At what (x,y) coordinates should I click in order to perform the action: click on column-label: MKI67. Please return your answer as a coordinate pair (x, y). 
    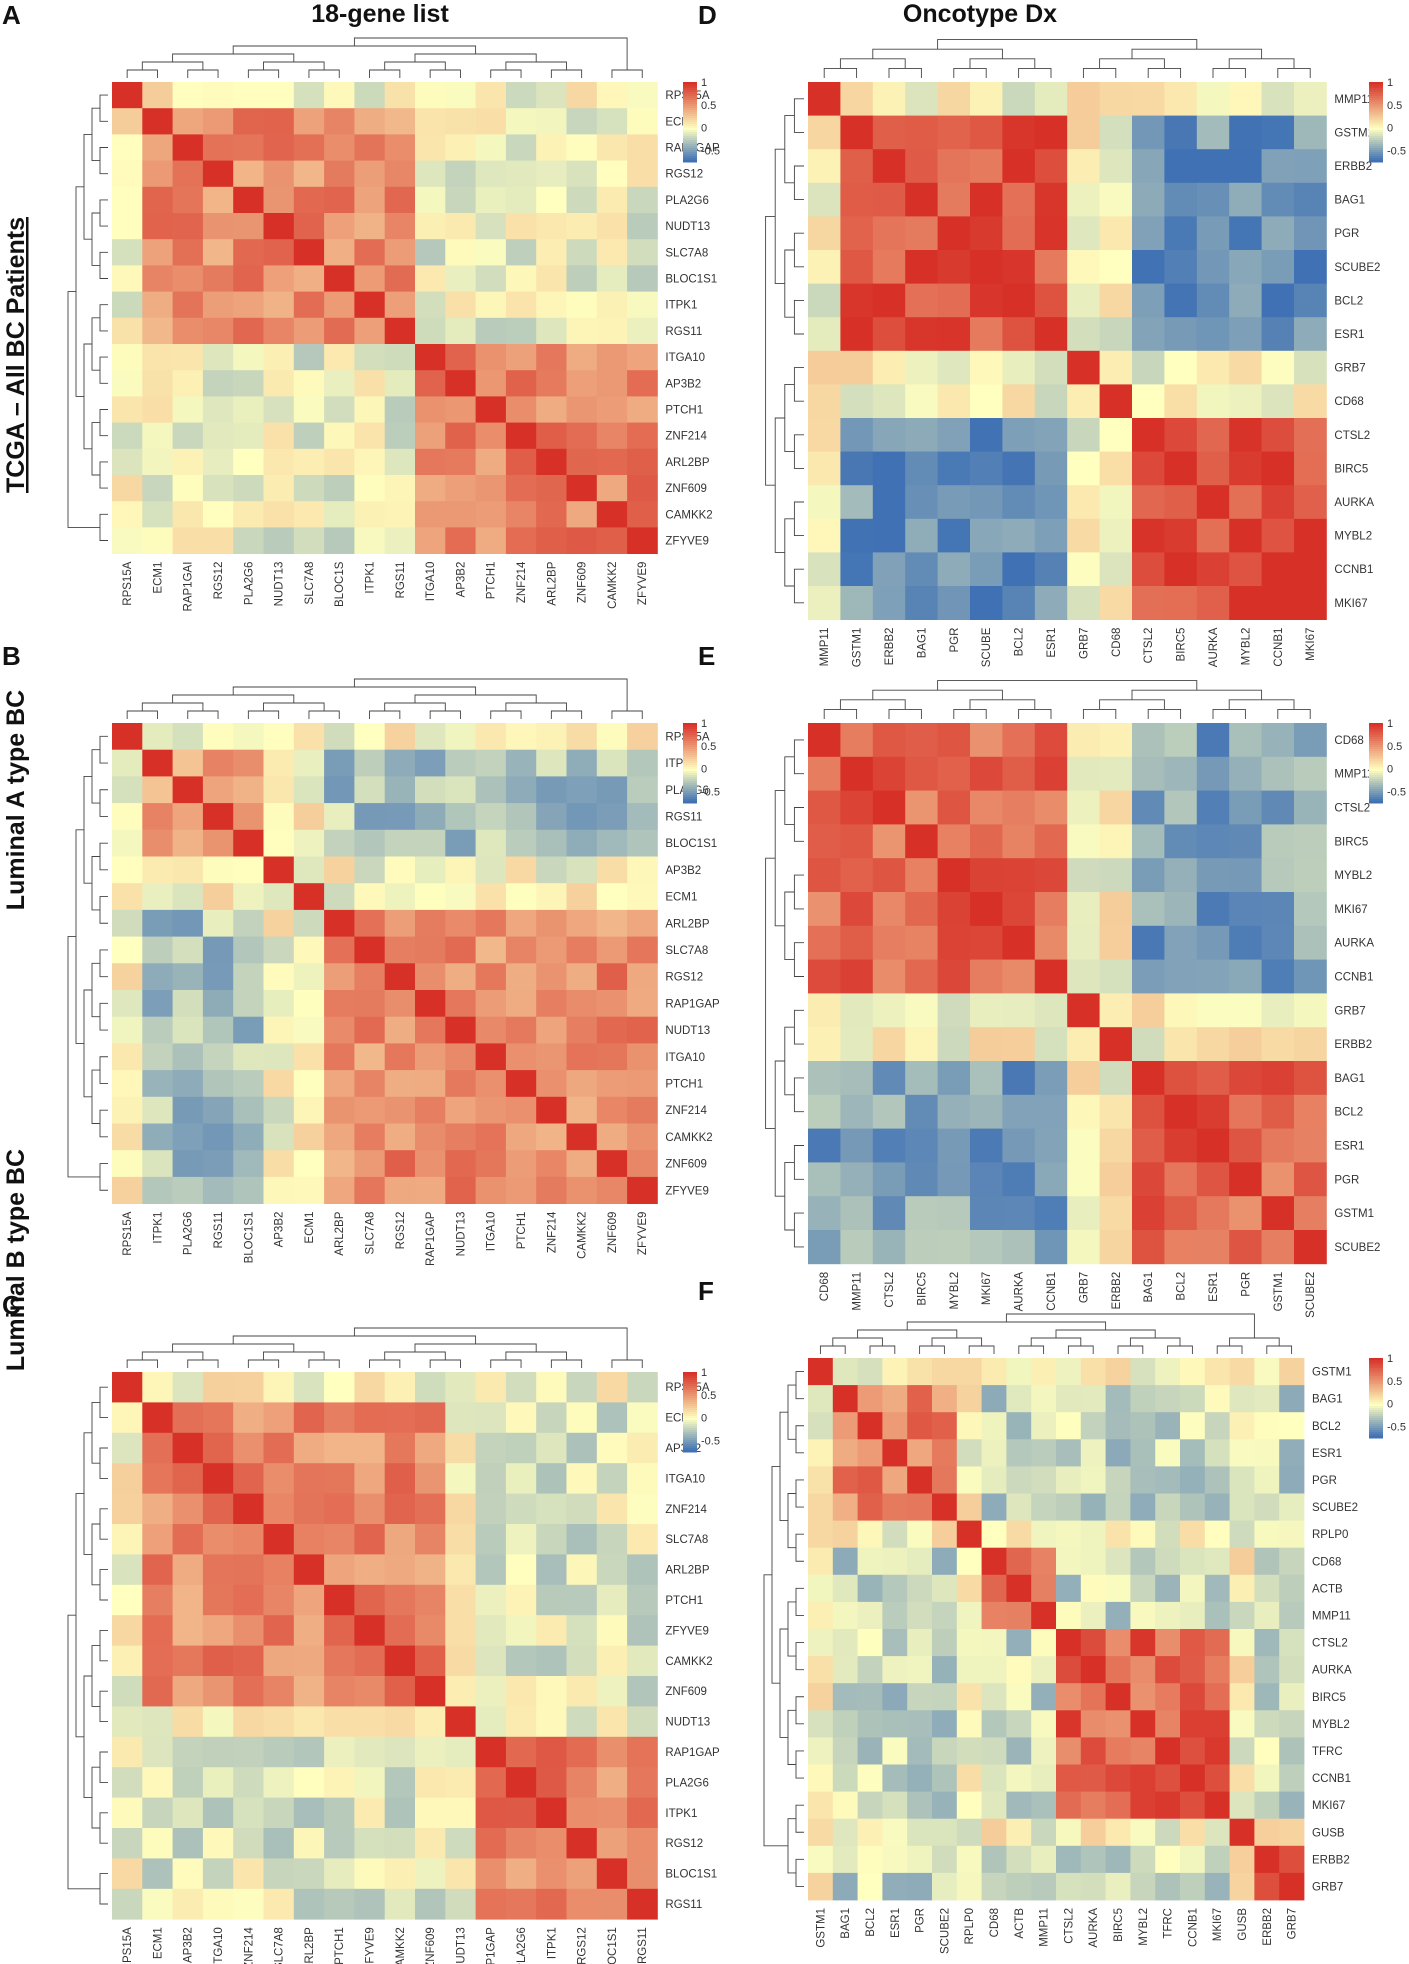
    Looking at the image, I should click on (1218, 1924).